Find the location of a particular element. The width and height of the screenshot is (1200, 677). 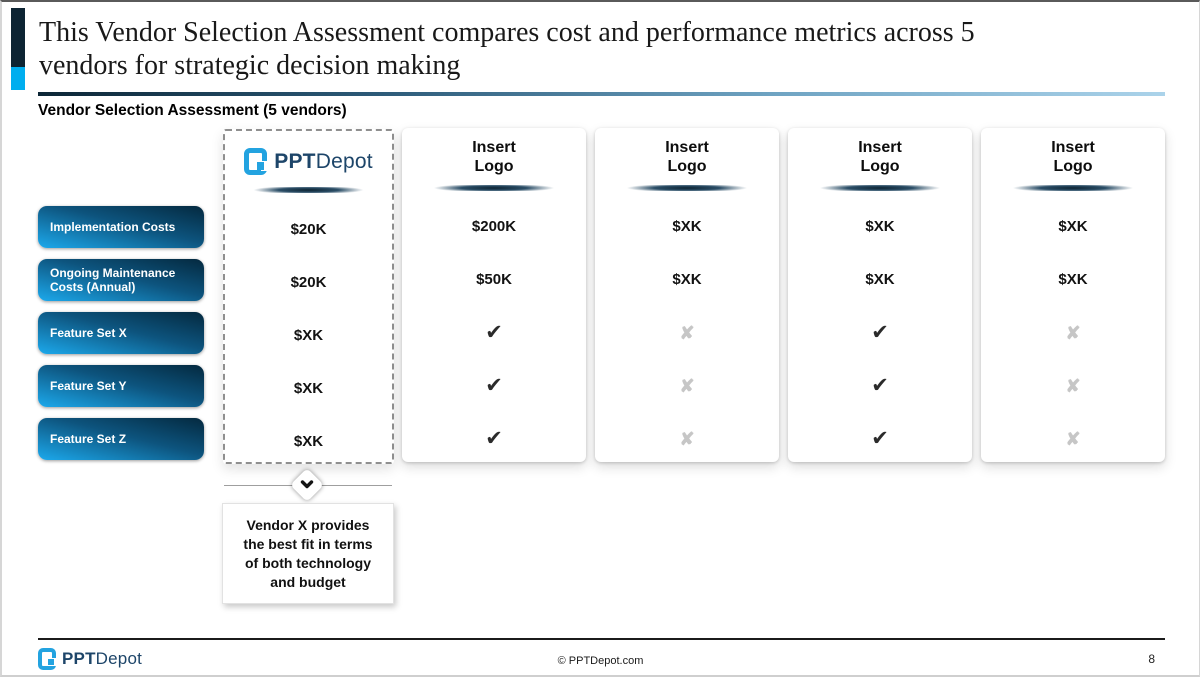

page-title-line2: vendors for strategic decision making is located at coordinates (250, 65).